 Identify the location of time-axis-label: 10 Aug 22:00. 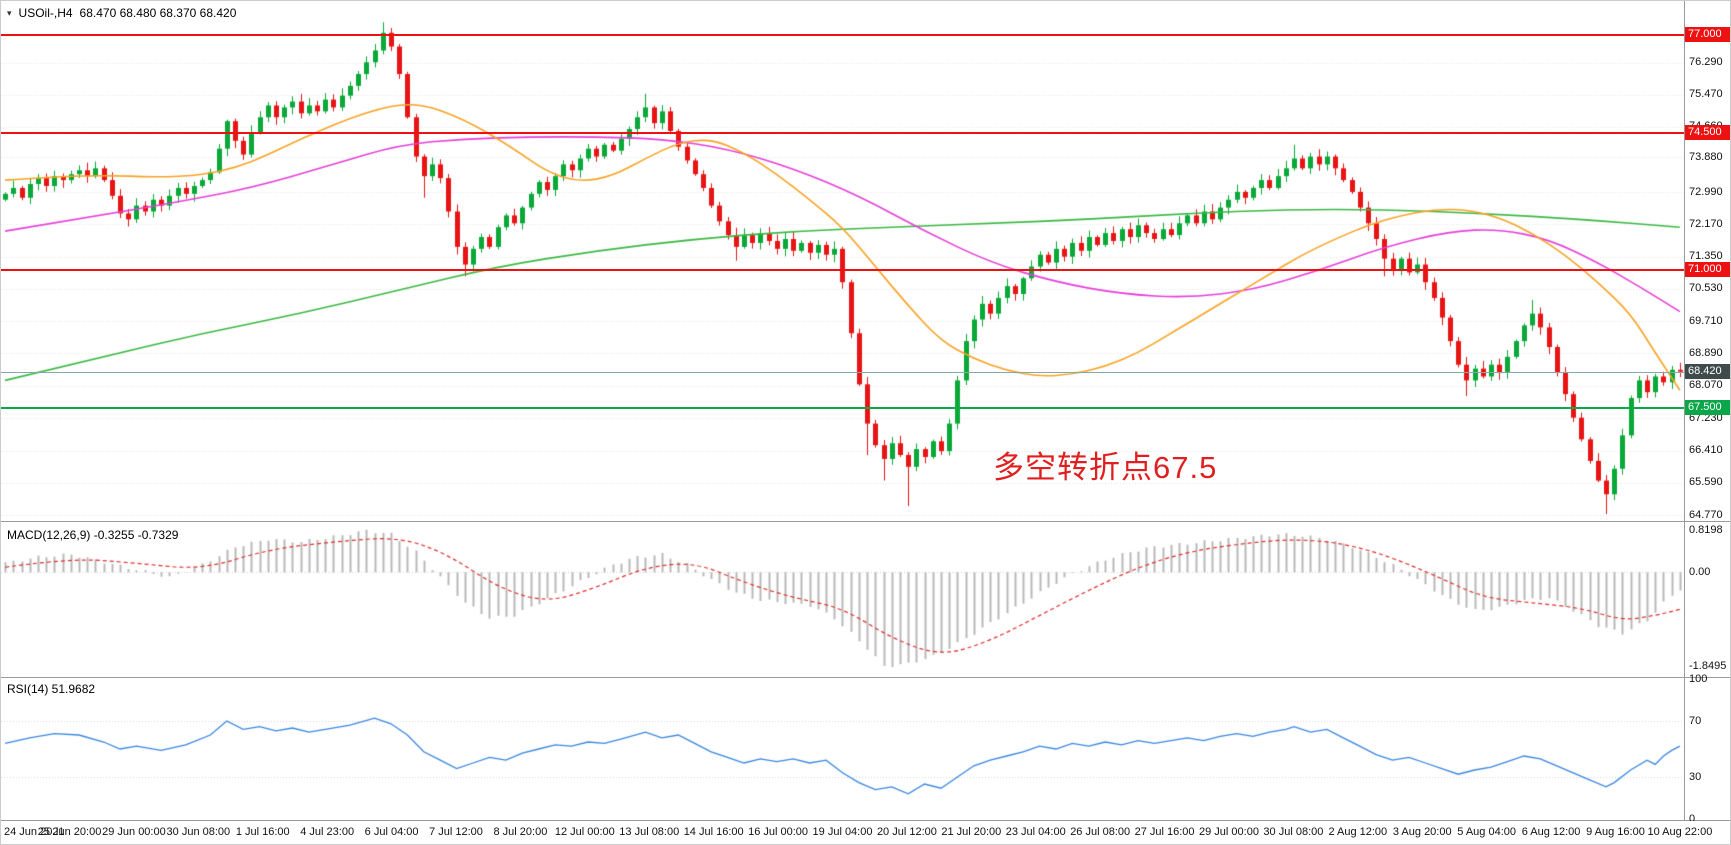
(1680, 832).